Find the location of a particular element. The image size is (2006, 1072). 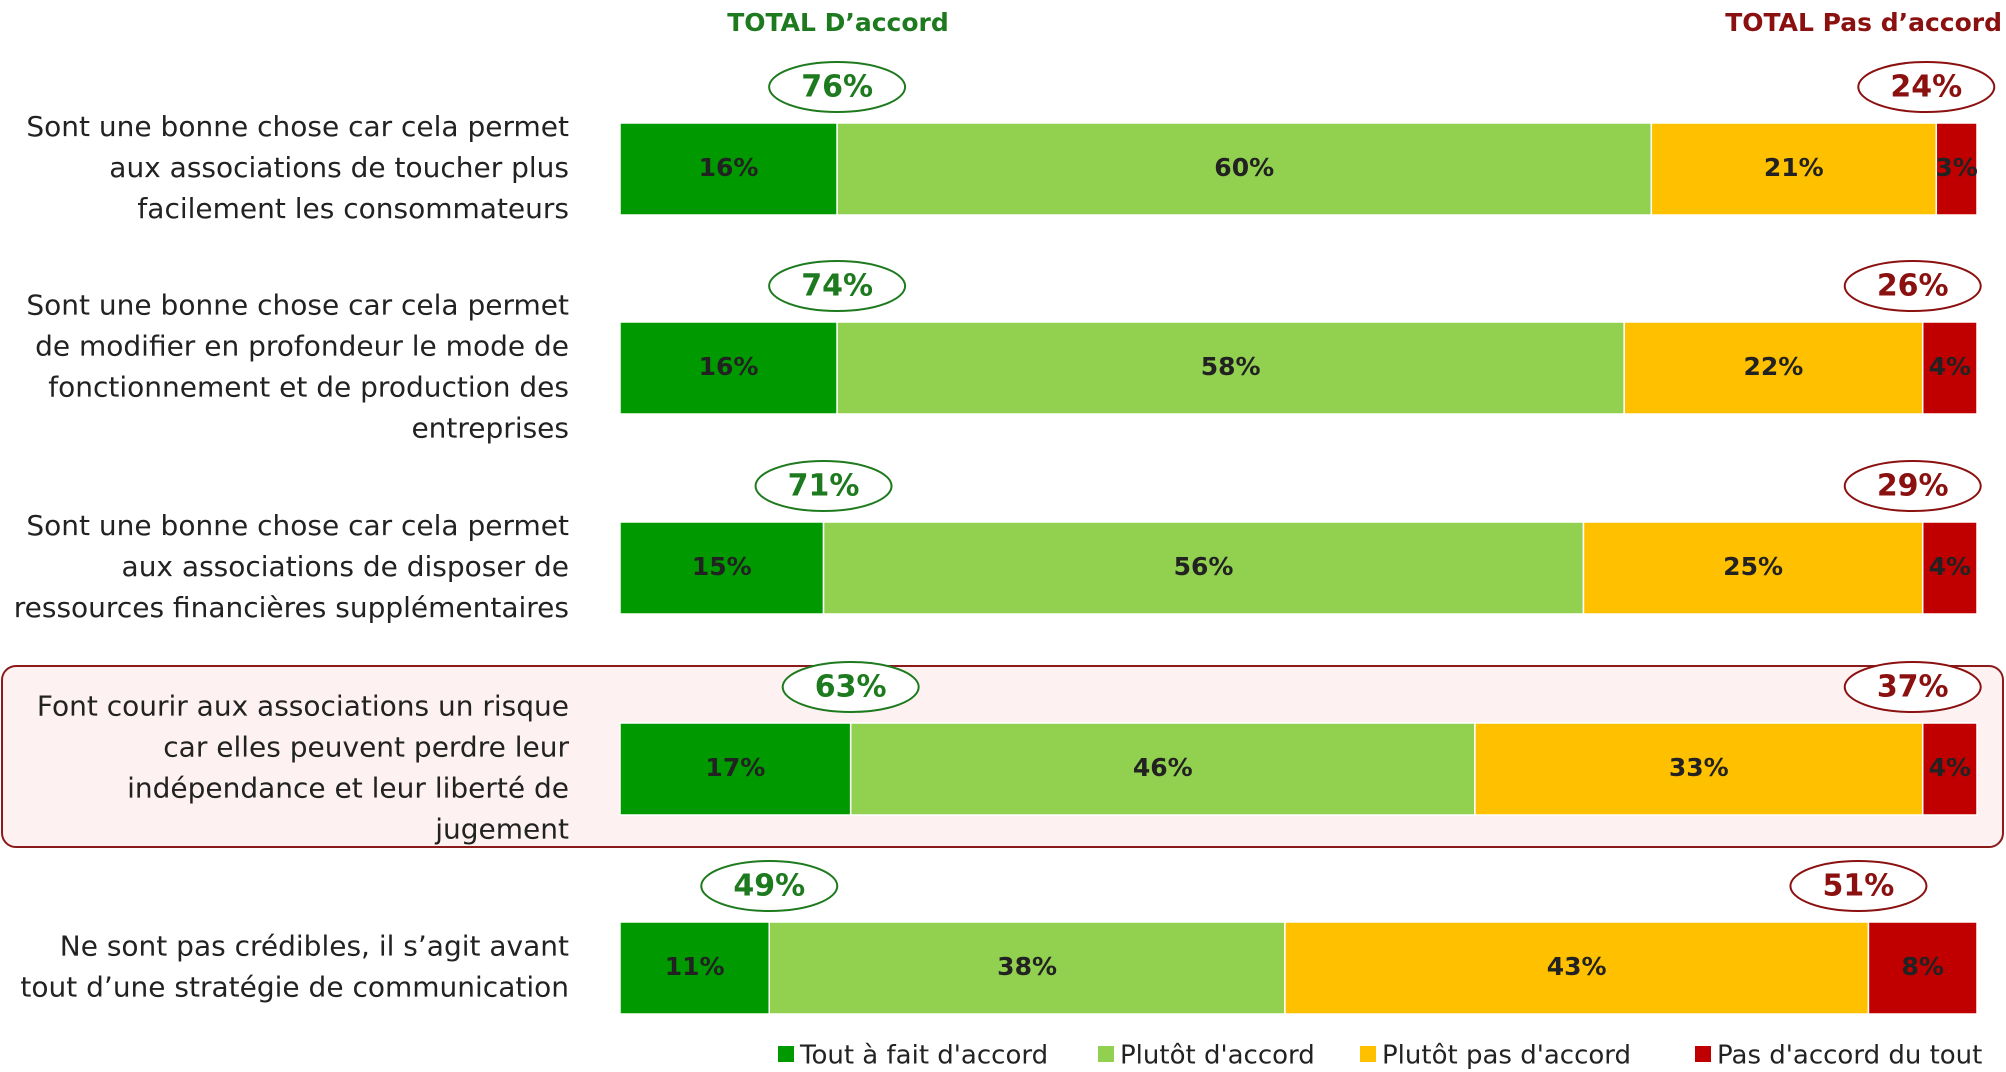

data-label: 56% is located at coordinates (1204, 566).